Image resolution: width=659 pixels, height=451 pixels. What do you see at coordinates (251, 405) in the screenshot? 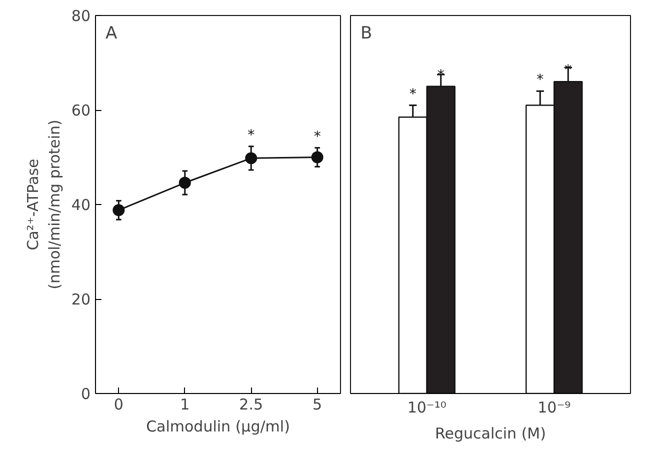
I see `x-tick-label: 2.5` at bounding box center [251, 405].